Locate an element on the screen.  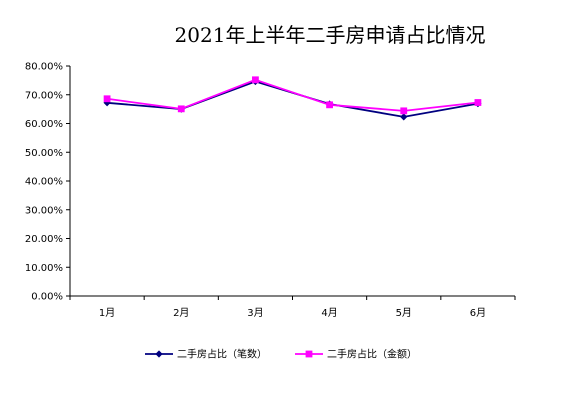
chart-title: 2021年上半年二手房申请占比情况 is located at coordinates (330, 35).